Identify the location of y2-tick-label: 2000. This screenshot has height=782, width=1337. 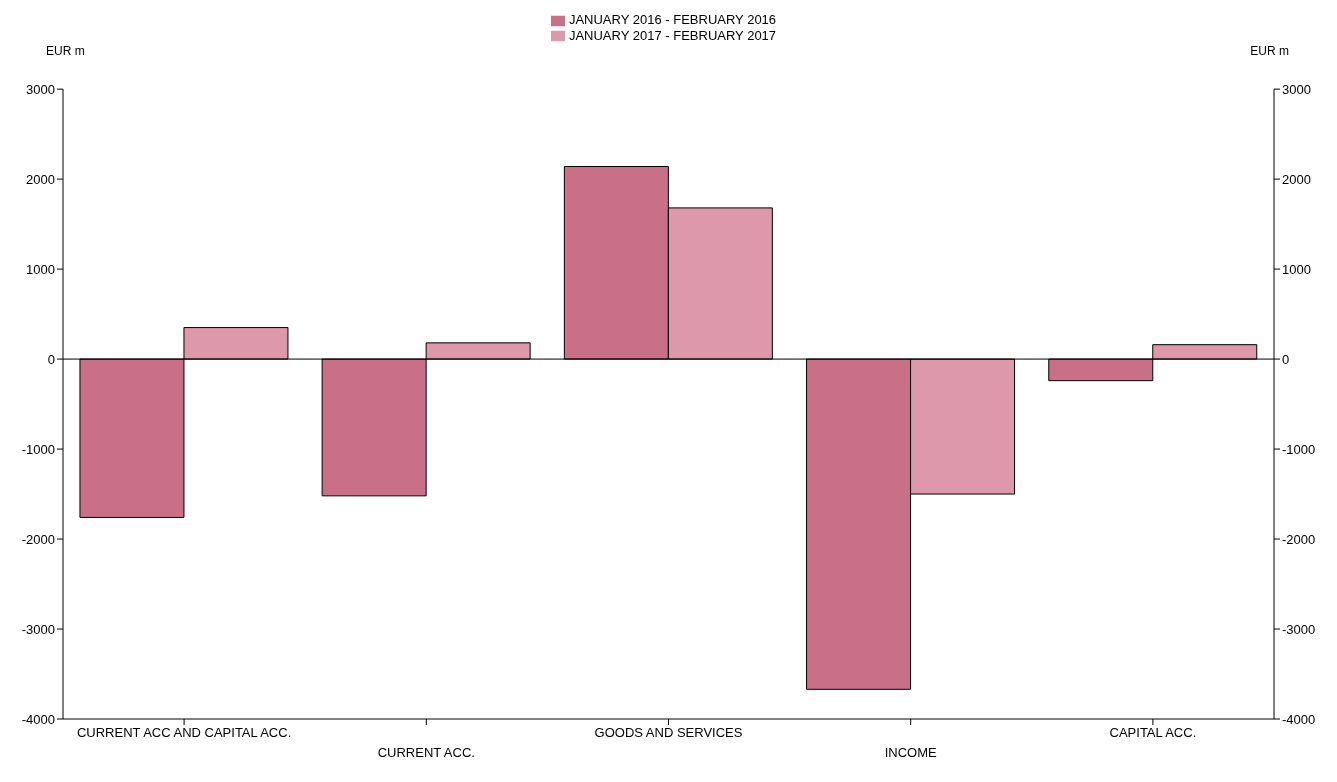
(1296, 179).